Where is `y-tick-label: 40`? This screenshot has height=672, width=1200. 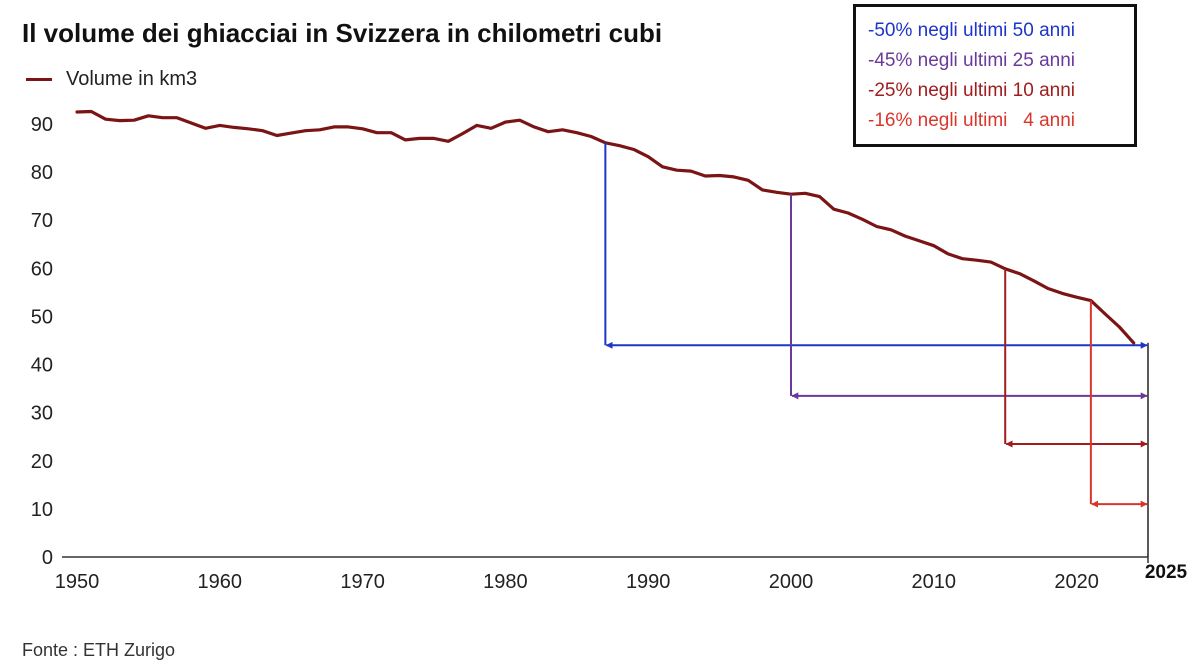
y-tick-label: 40 is located at coordinates (42, 366).